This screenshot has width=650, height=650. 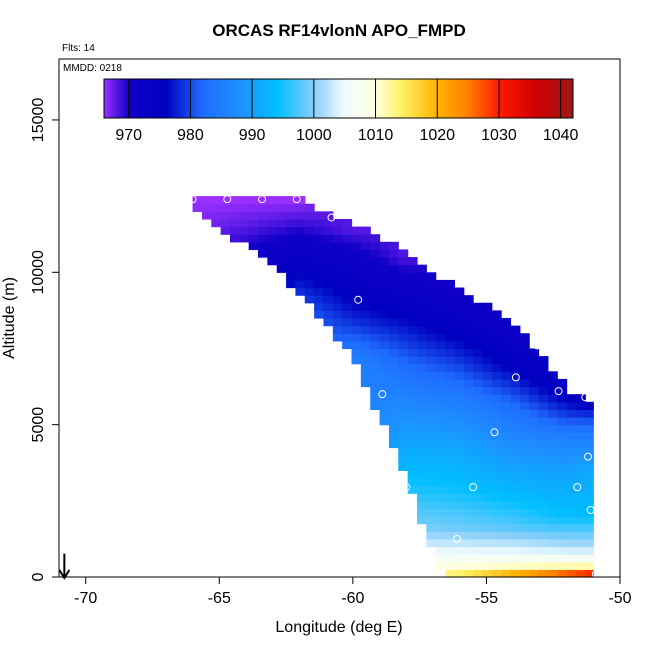 What do you see at coordinates (219, 598) in the screenshot?
I see `x-tick-label: -65` at bounding box center [219, 598].